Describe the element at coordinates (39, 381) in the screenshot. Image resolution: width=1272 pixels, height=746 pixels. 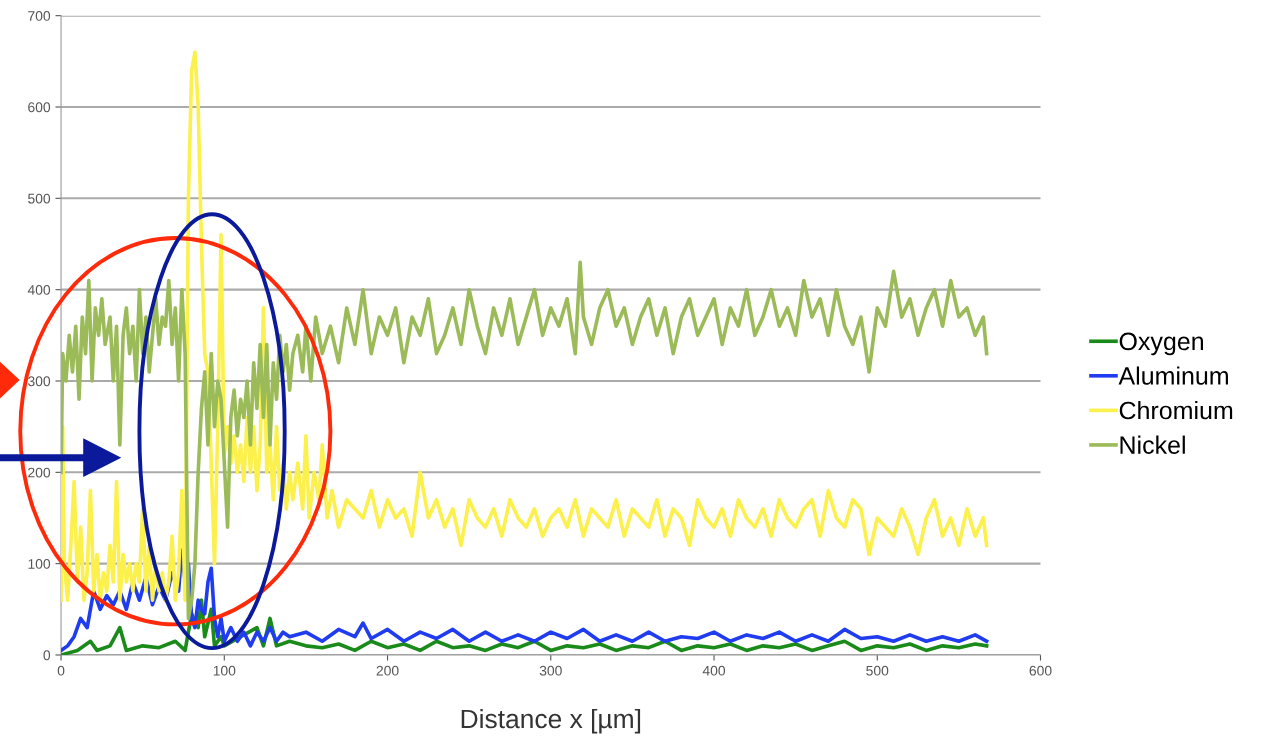
I see `y-tick-label: 300` at that location.